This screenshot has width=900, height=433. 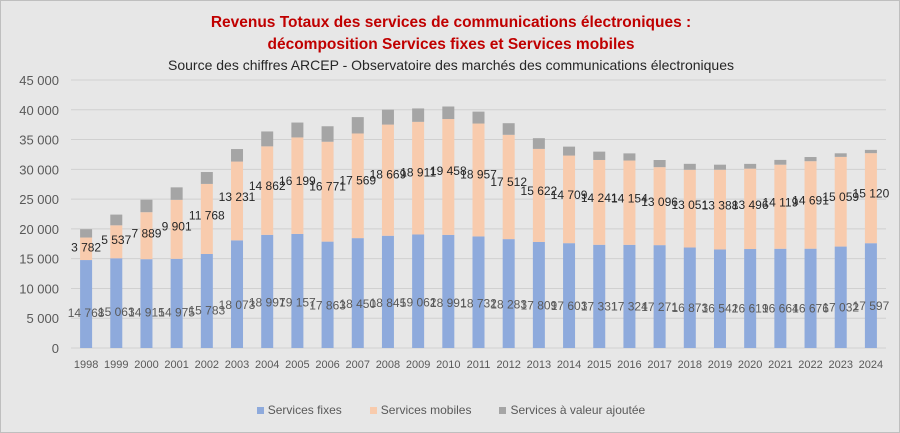 What do you see at coordinates (39, 288) in the screenshot?
I see `y-tick-label: 10 000` at bounding box center [39, 288].